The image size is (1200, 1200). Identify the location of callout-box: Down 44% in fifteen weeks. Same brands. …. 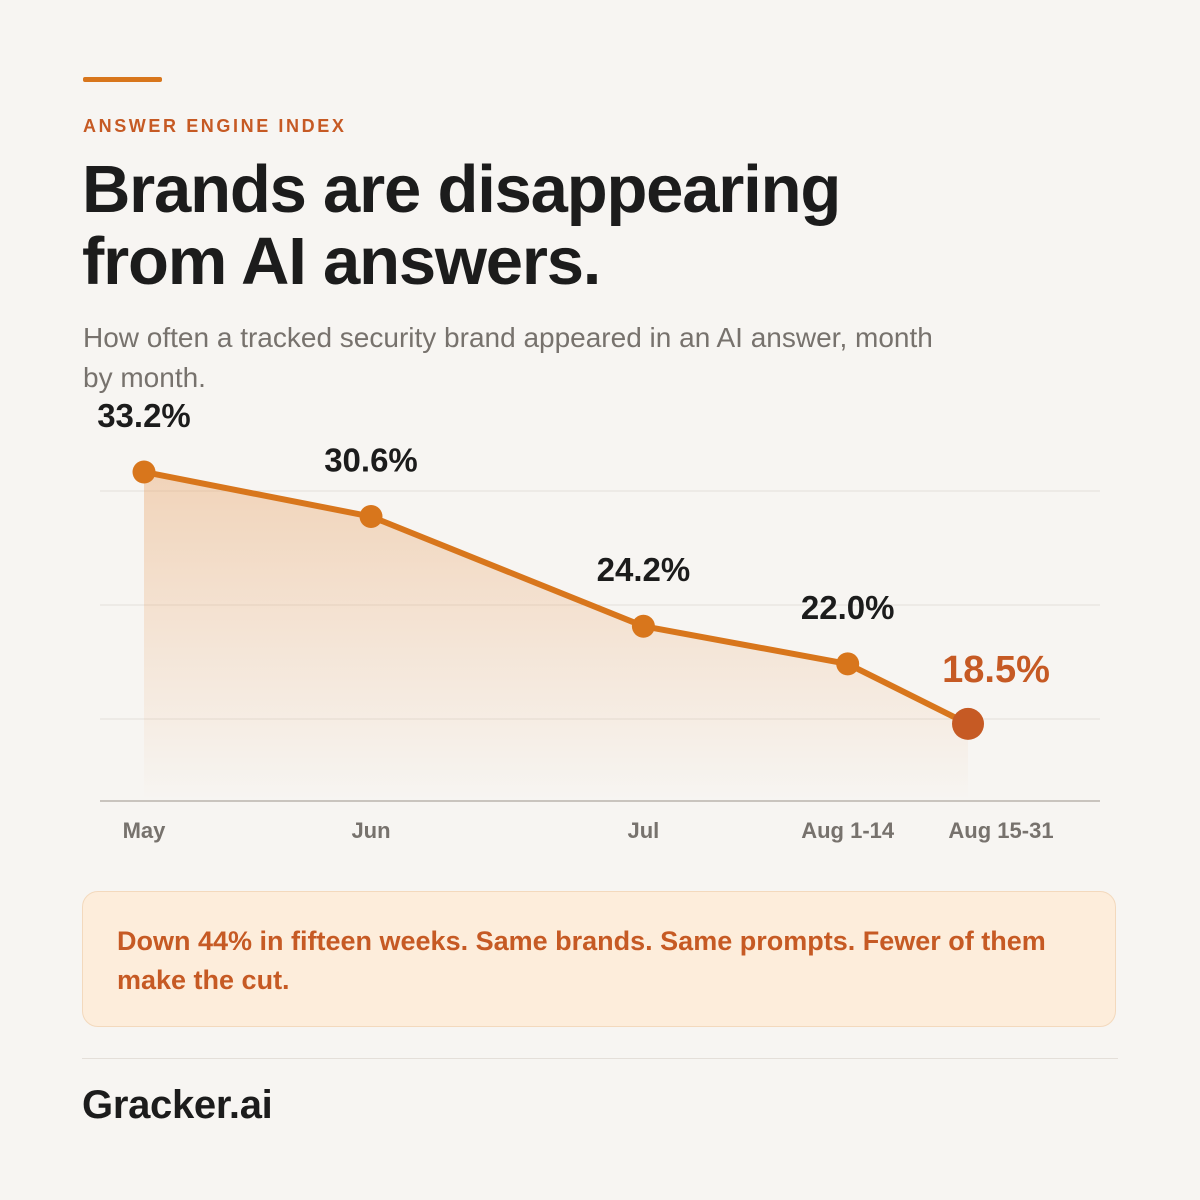
(599, 959).